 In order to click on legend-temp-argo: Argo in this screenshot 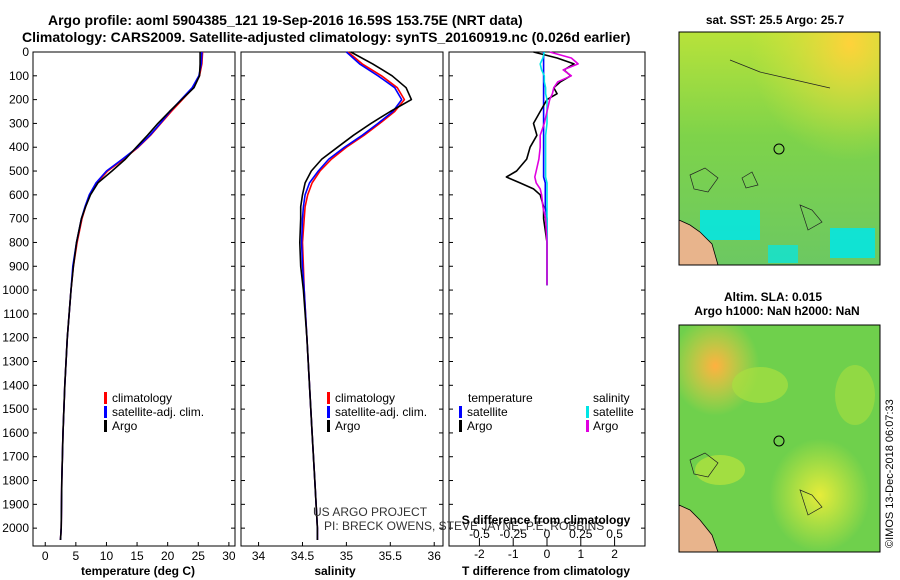, I will do `click(480, 426)`.